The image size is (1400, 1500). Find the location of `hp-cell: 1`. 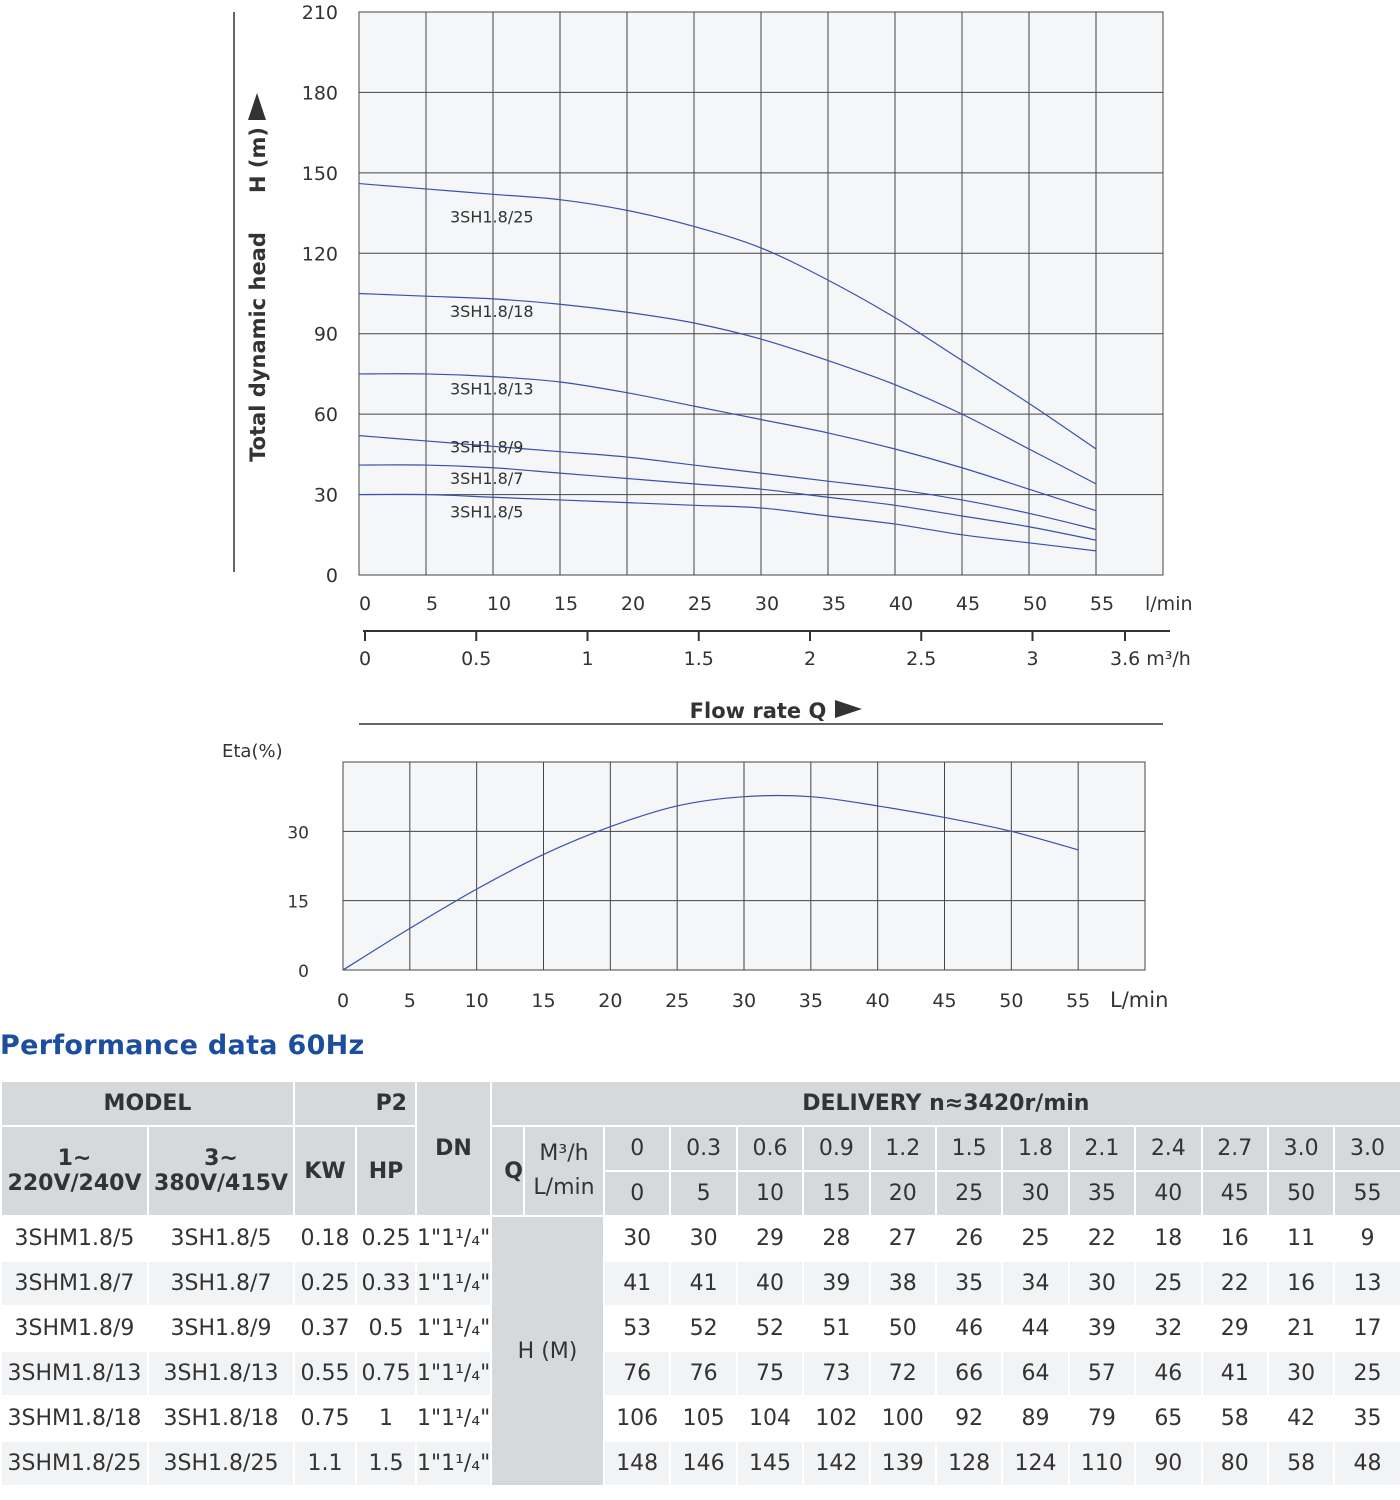

hp-cell: 1 is located at coordinates (386, 1418).